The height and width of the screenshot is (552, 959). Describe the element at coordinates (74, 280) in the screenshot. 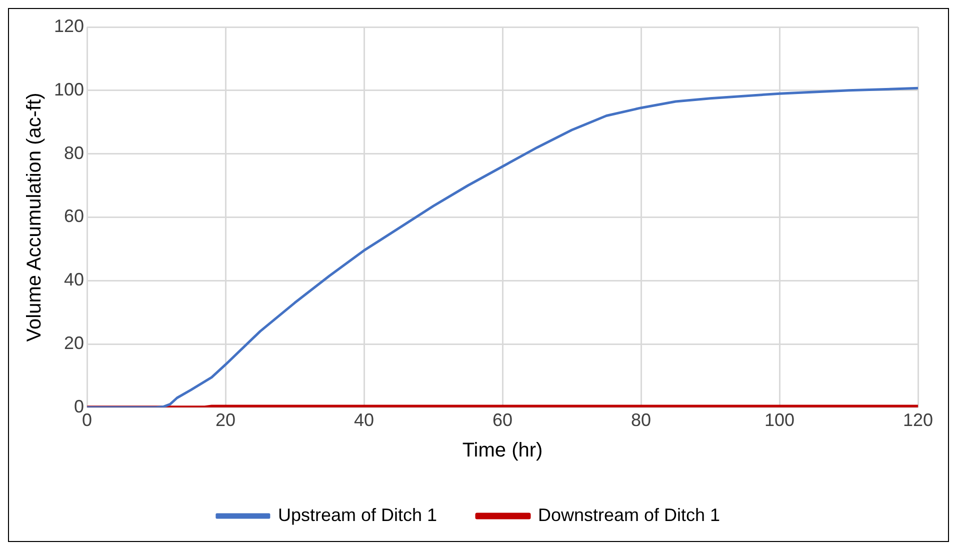

I see `y-tick-label: 40` at that location.